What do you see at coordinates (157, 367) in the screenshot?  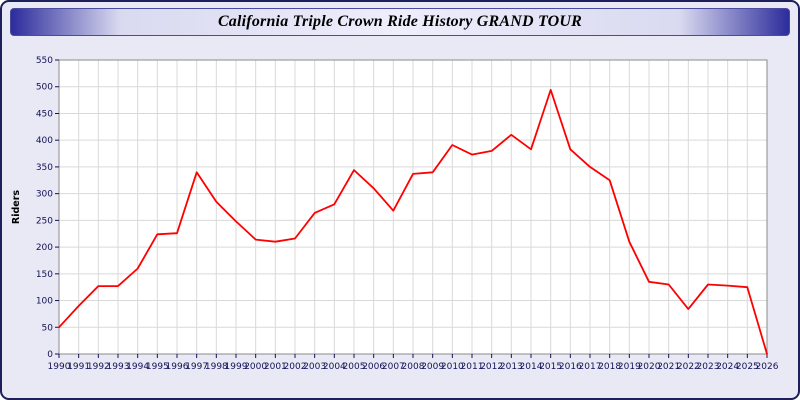 I see `x-tick-label: 1995` at bounding box center [157, 367].